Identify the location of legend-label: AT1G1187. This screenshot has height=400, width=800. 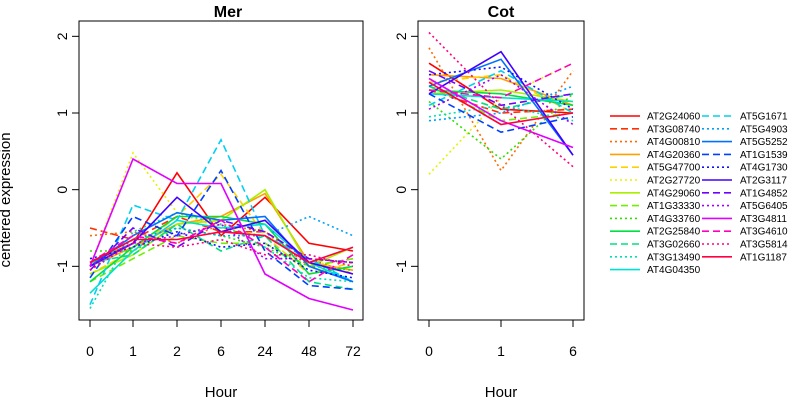
(763, 257).